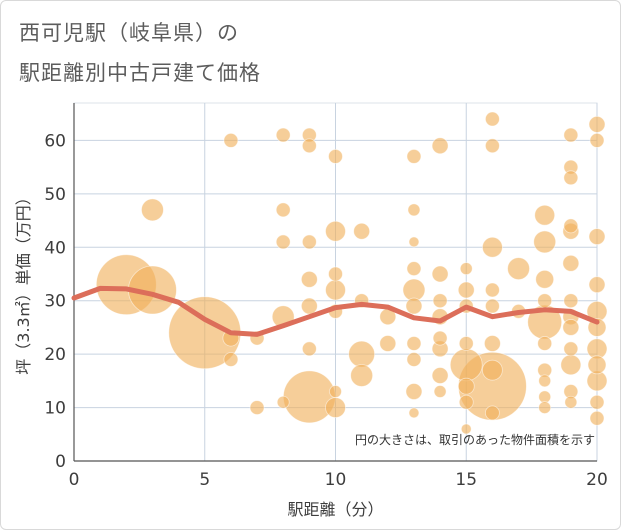  I want to click on trend-line, so click(335, 311).